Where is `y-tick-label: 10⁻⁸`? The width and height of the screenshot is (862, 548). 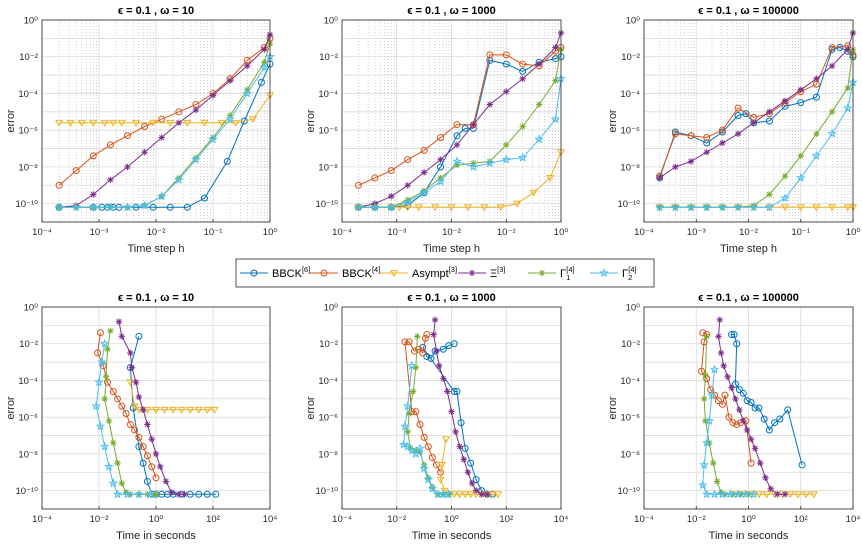 y-tick-label: 10⁻⁸ is located at coordinates (630, 454).